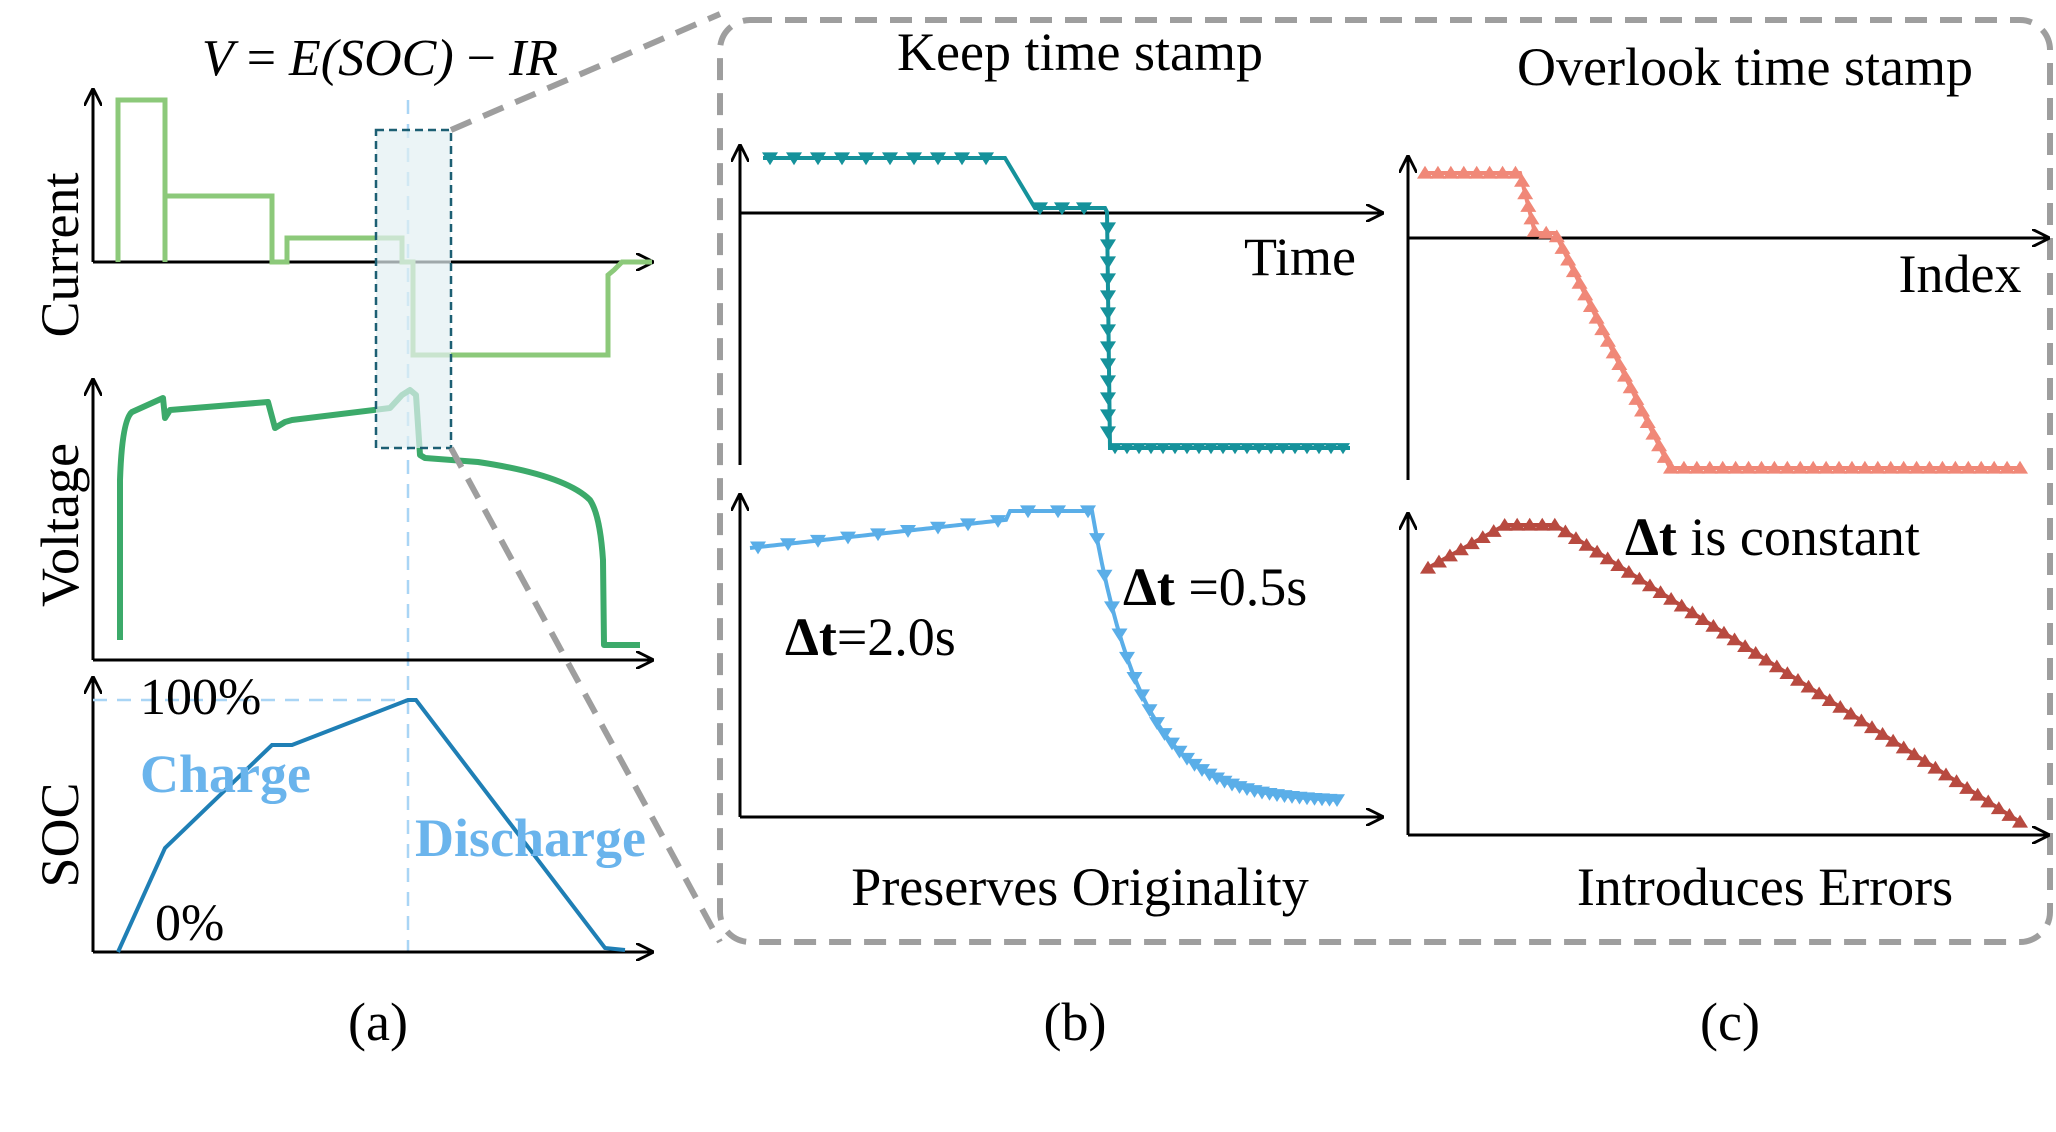 The image size is (2056, 1132). Describe the element at coordinates (1215, 587) in the screenshot. I see `b-dt-right: Δt =0.5s` at that location.